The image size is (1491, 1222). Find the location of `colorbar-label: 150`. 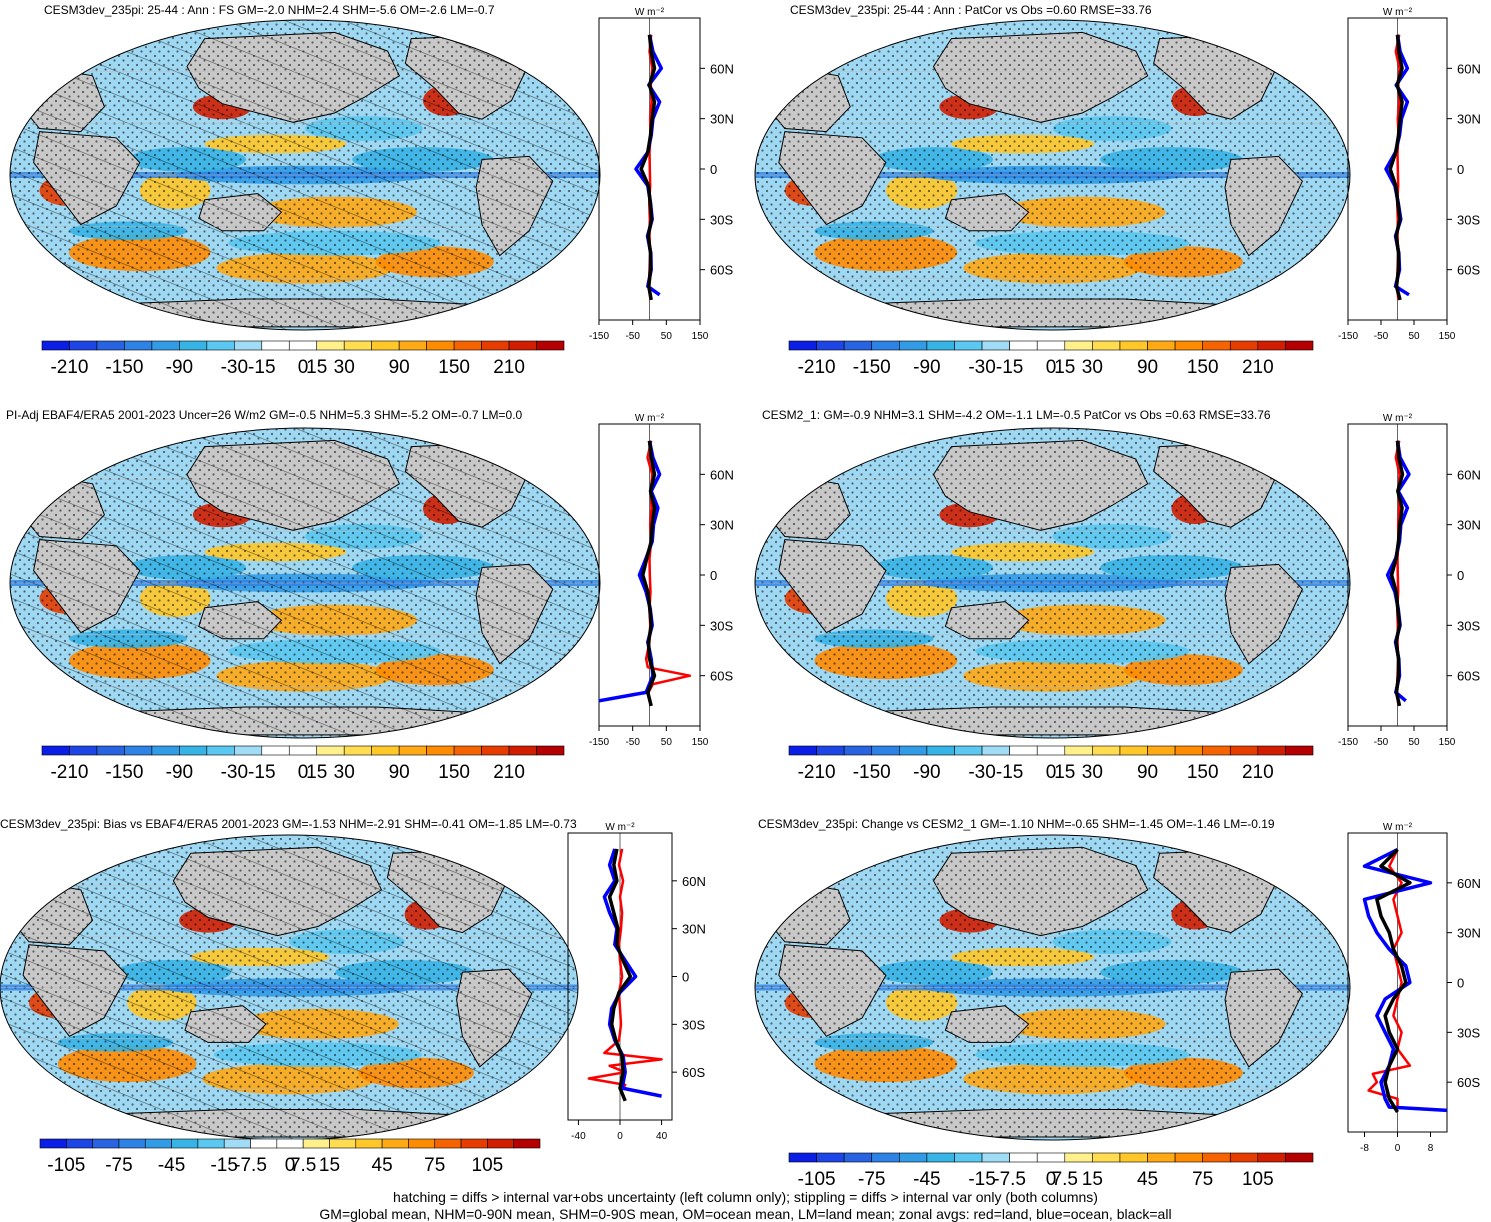

colorbar-label: 150 is located at coordinates (1203, 367).